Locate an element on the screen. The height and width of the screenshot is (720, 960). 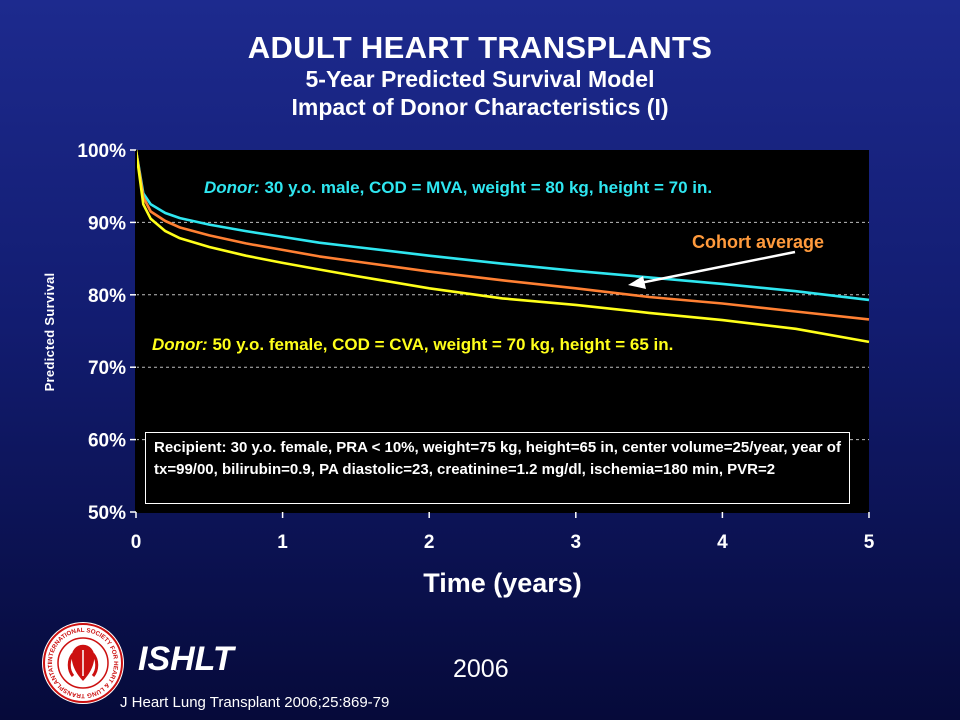
citation: J Heart Lung Transplant 2006;25:869-79 is located at coordinates (255, 702).